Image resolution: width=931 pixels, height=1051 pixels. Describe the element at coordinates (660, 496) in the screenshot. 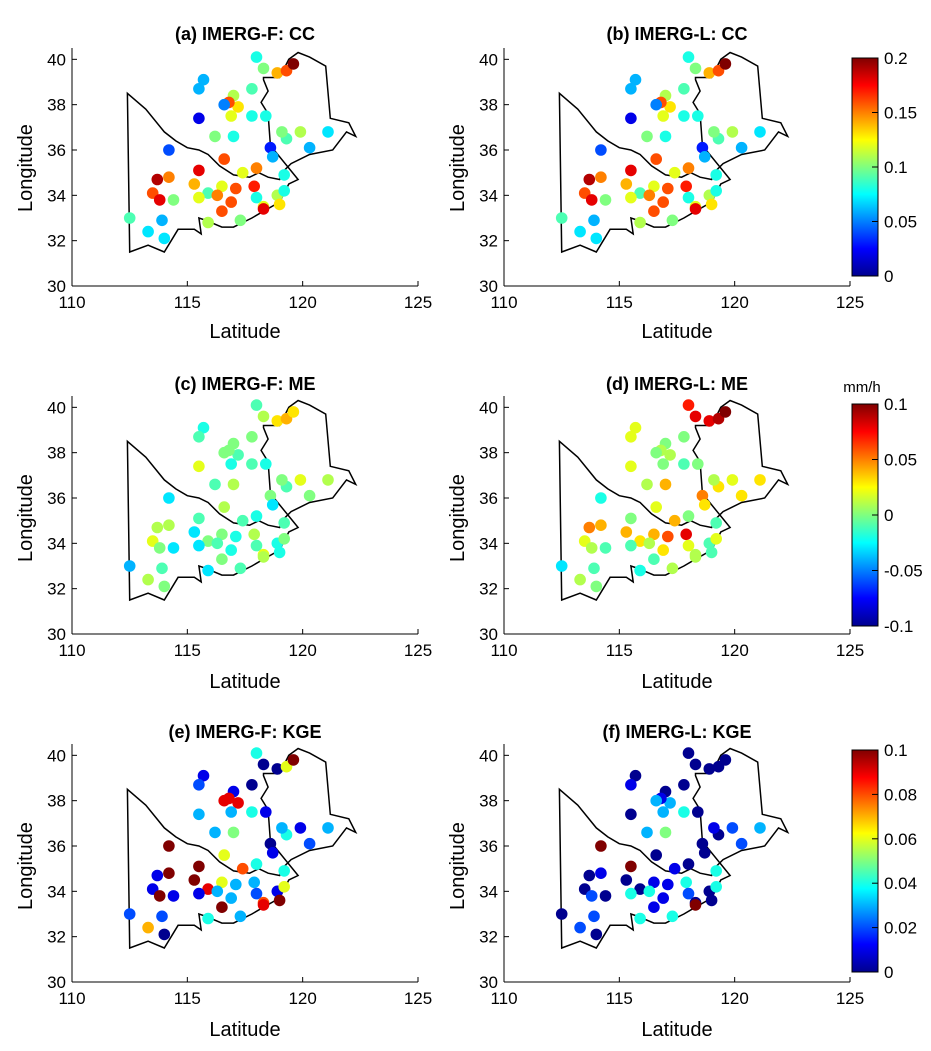

I see `station-markers` at that location.